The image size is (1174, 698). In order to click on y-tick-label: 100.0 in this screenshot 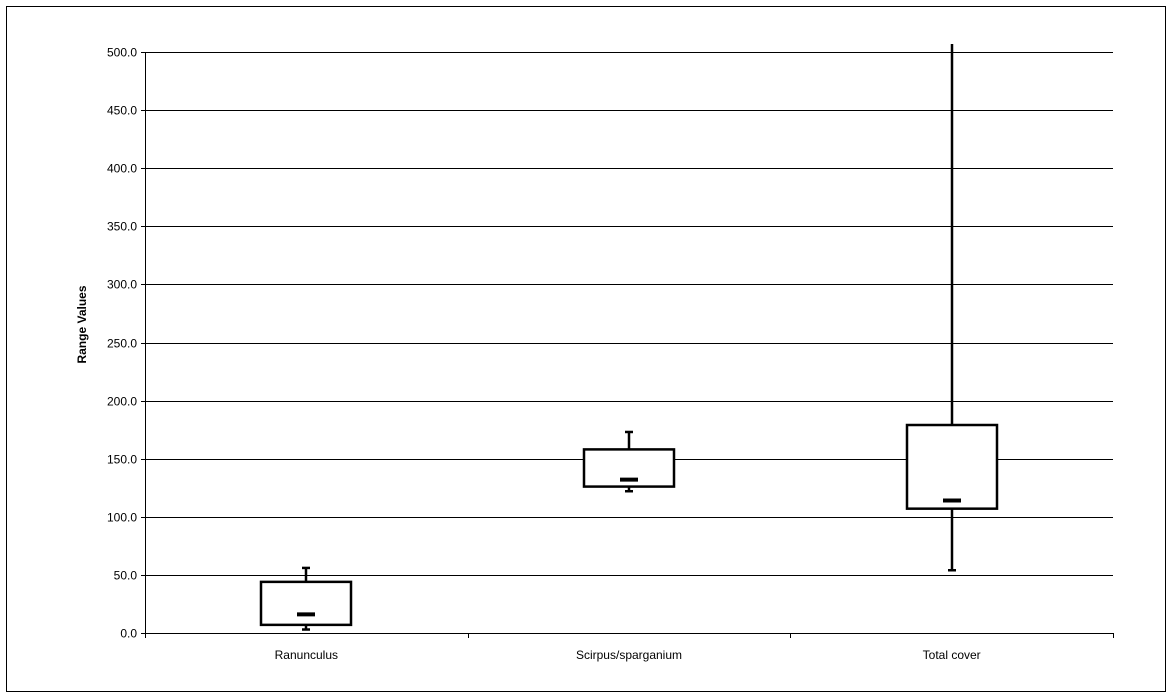, I will do `click(122, 518)`.